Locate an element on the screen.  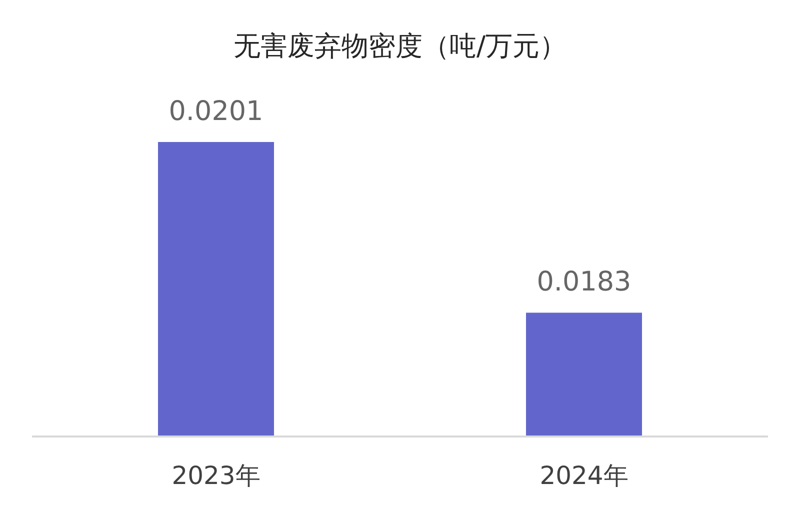
data-label: 0.0183 is located at coordinates (584, 282).